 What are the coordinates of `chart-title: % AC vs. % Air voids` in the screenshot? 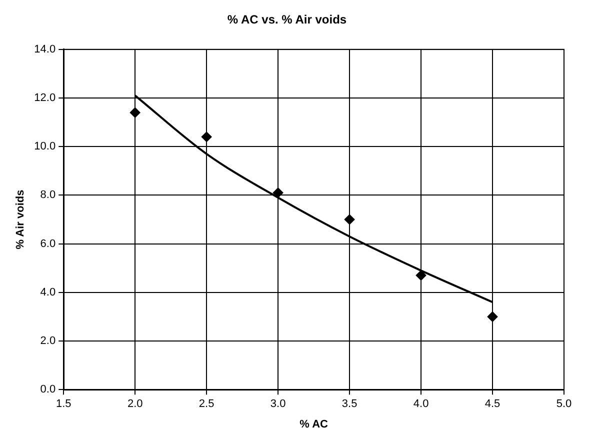 It's located at (287, 19).